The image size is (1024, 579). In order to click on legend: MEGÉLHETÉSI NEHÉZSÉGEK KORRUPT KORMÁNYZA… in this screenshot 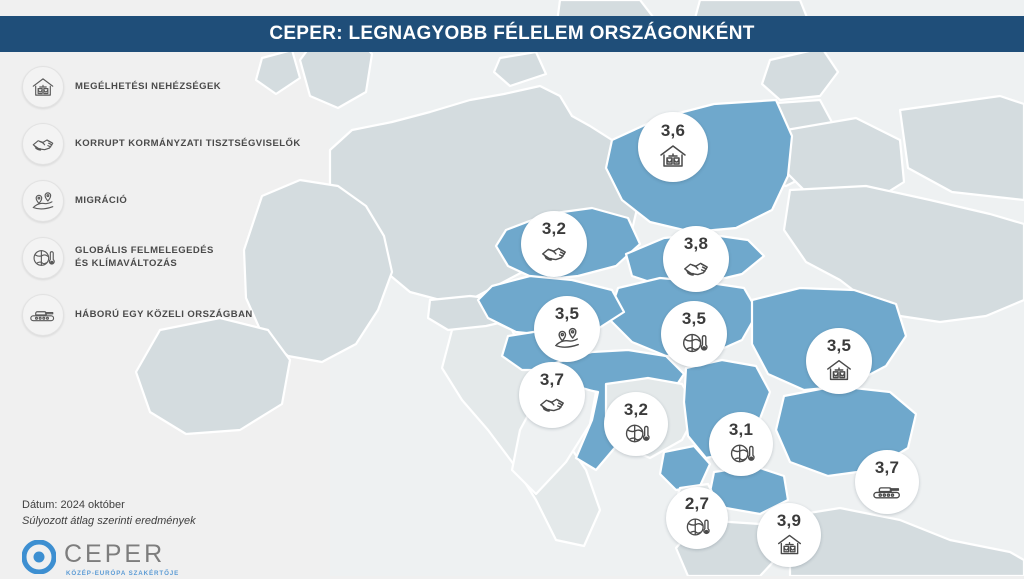, I will do `click(172, 208)`.